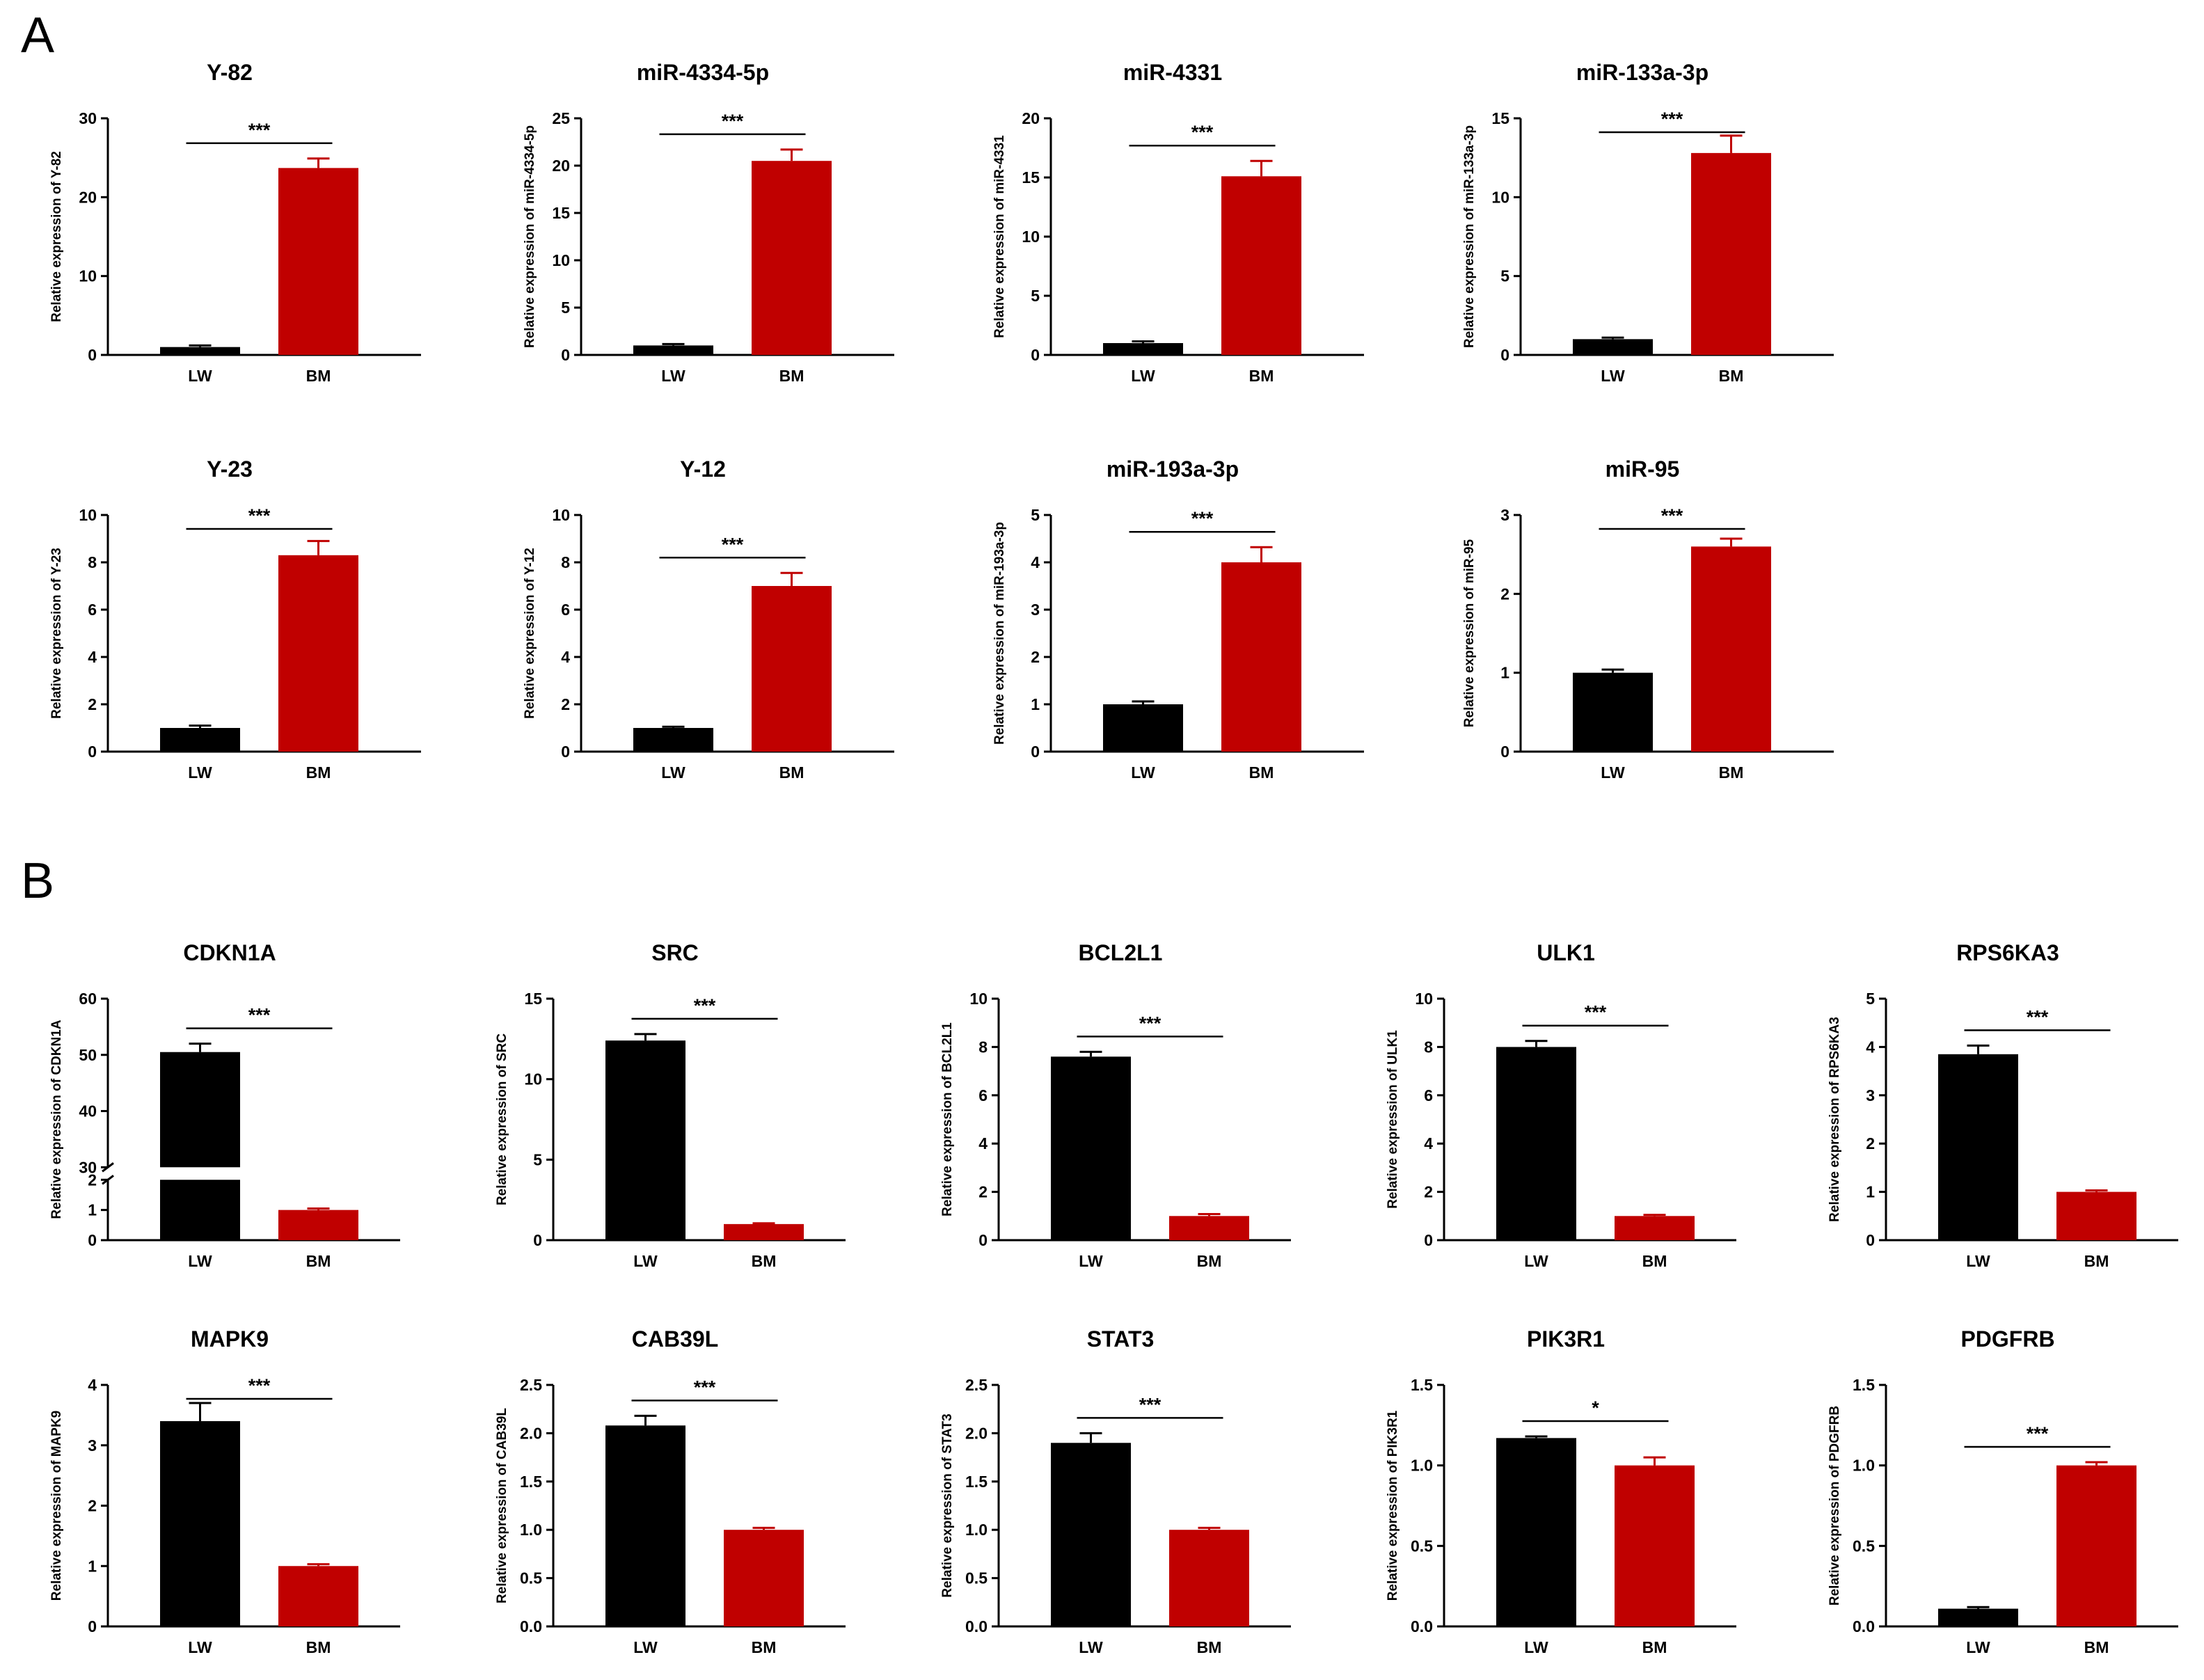 The width and height of the screenshot is (2204, 1680). I want to click on y-axis-label: Relative expression of Y-12, so click(530, 633).